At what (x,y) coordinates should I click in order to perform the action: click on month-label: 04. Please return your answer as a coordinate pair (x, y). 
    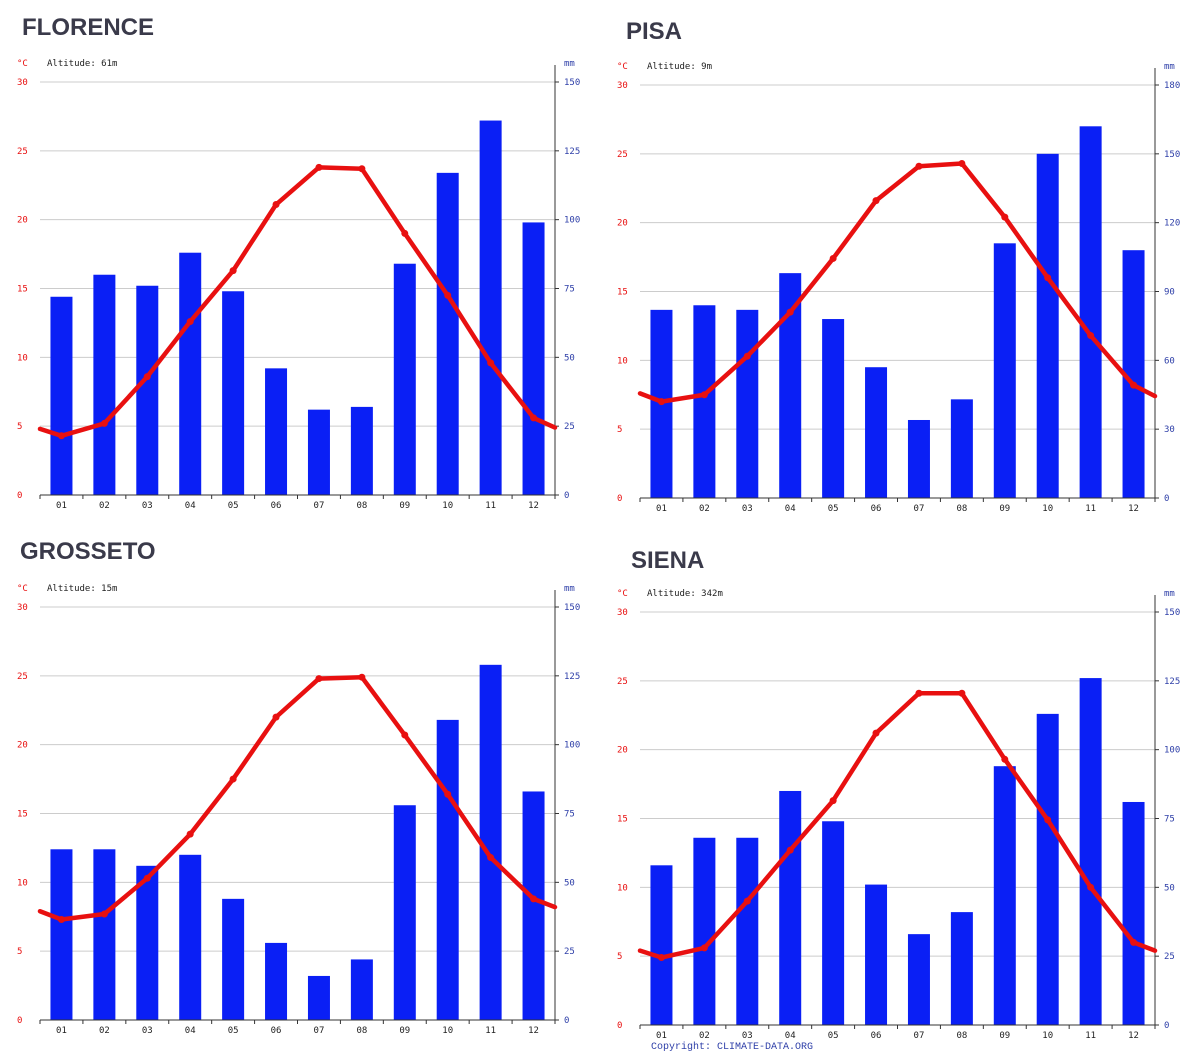
    Looking at the image, I should click on (790, 1036).